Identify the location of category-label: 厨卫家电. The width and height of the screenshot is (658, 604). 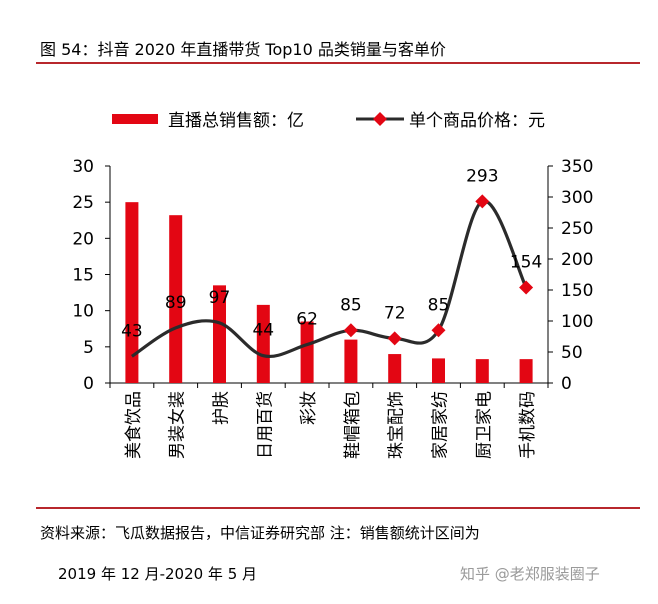
(484, 425).